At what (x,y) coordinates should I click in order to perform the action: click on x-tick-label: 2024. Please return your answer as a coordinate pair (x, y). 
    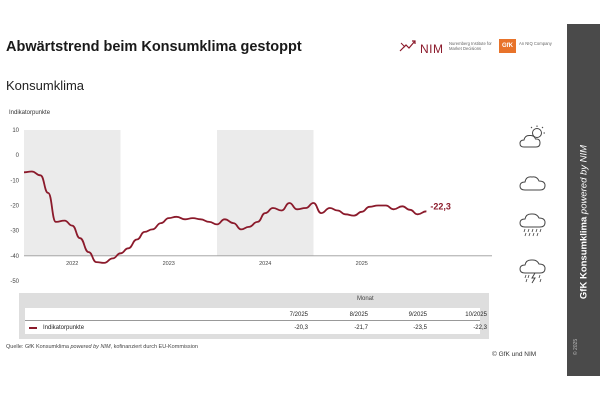
    Looking at the image, I should click on (265, 264).